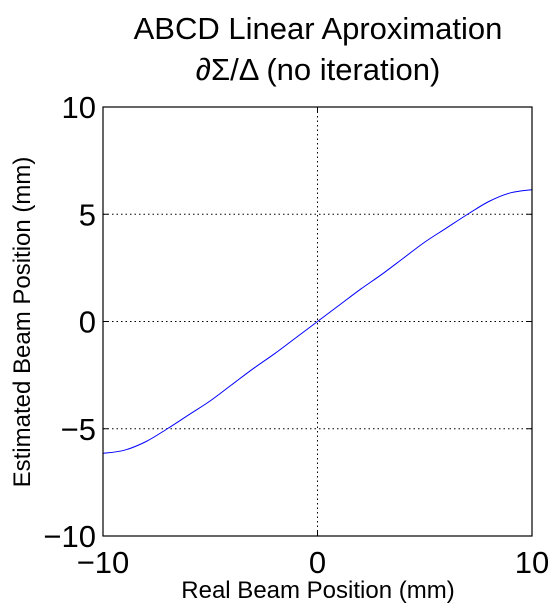  Describe the element at coordinates (318, 69) in the screenshot. I see `chart-subtitle: ∂Σ/Δ (no iteration)` at that location.